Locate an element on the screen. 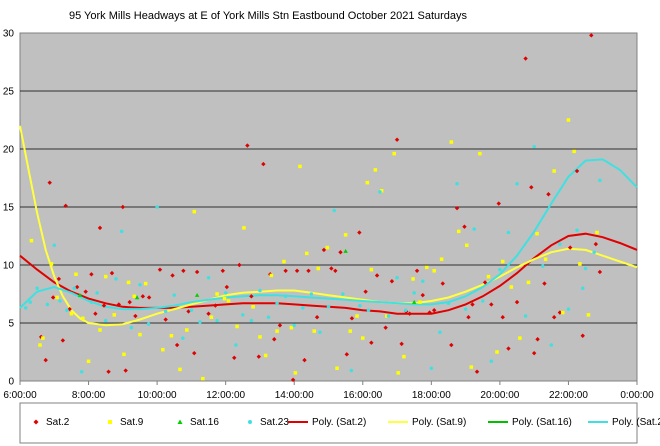 The image size is (660, 446). y-tick-label: 5 is located at coordinates (11, 324).